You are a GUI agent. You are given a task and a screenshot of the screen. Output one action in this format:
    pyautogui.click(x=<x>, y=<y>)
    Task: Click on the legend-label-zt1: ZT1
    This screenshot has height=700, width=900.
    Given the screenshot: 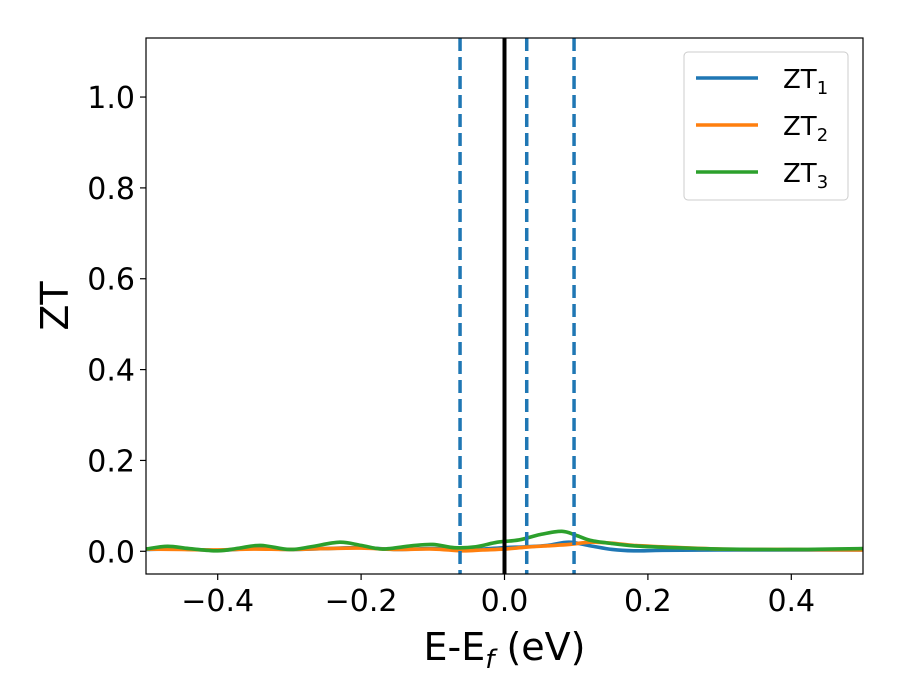 What is the action you would take?
    pyautogui.click(x=805, y=82)
    